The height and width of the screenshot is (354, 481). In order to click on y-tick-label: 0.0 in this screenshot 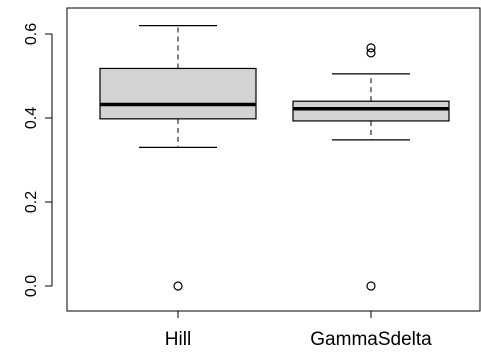, I will do `click(31, 286)`.